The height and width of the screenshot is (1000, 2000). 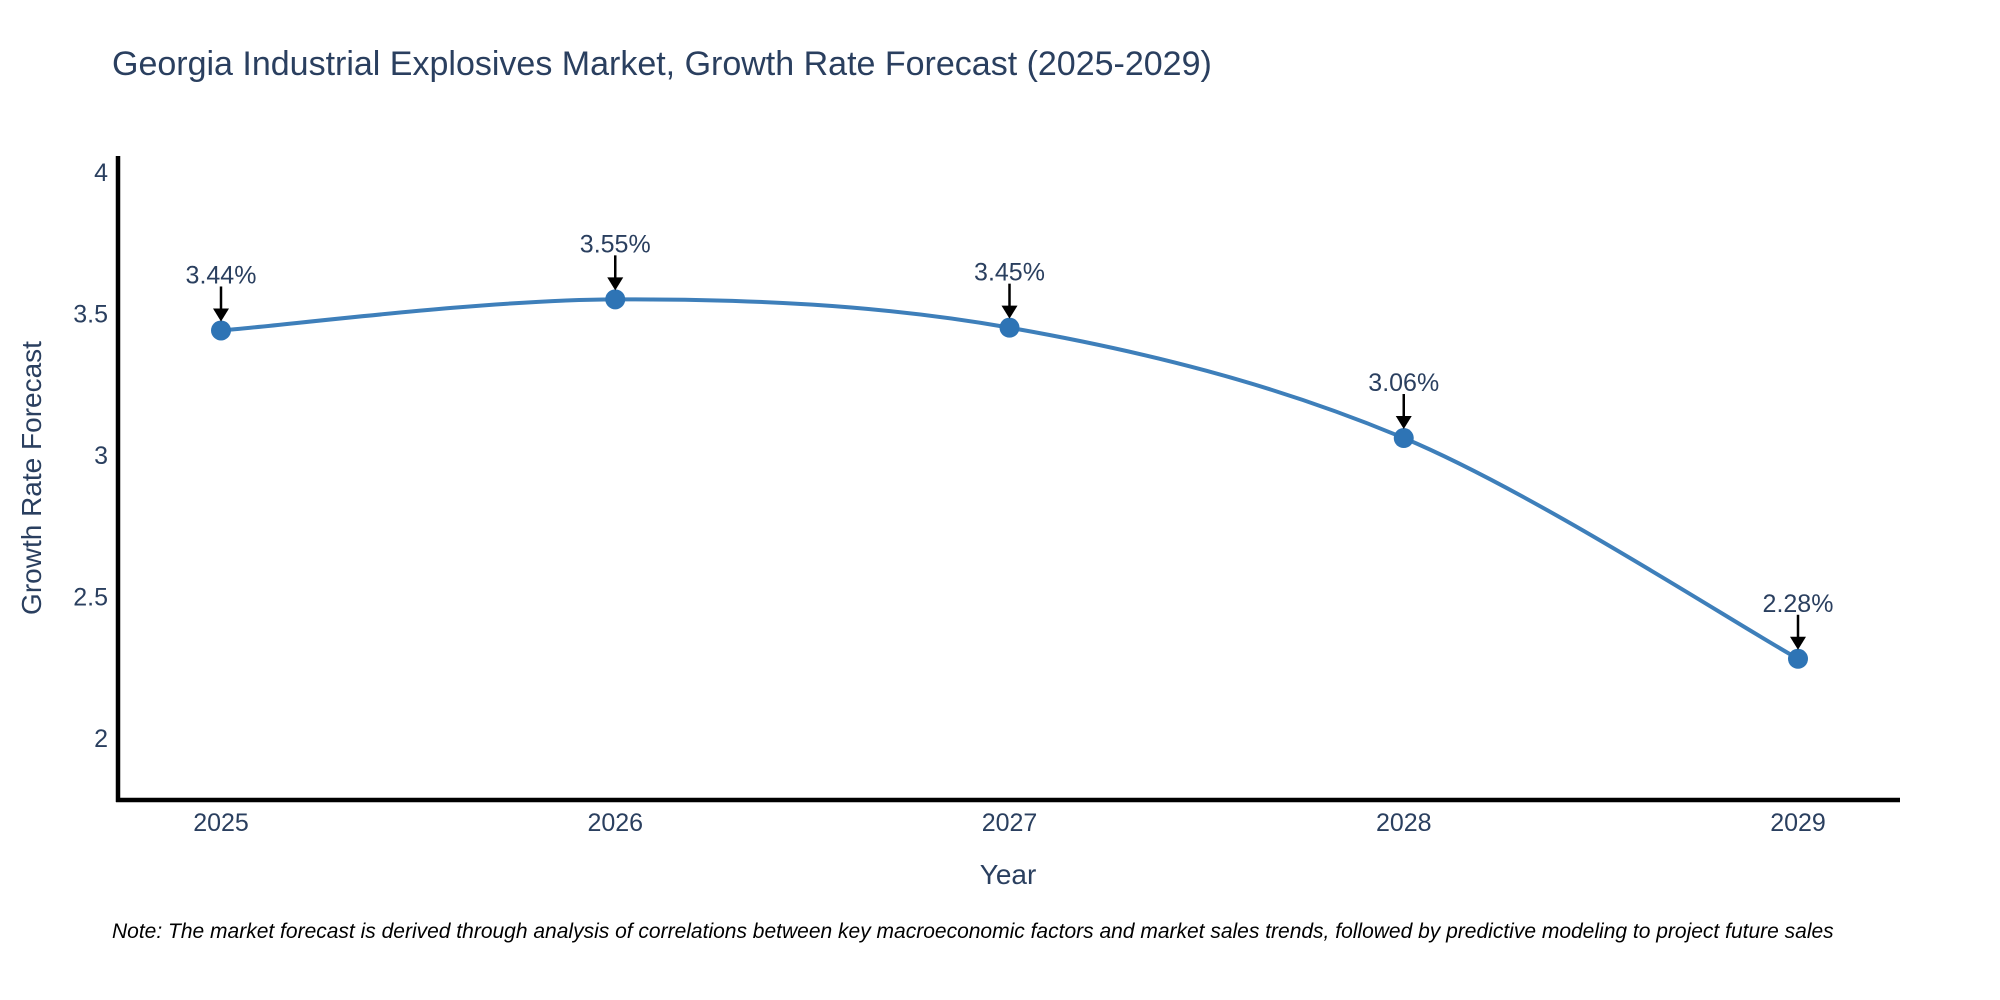 I want to click on x-tick-label: 2025, so click(x=221, y=823).